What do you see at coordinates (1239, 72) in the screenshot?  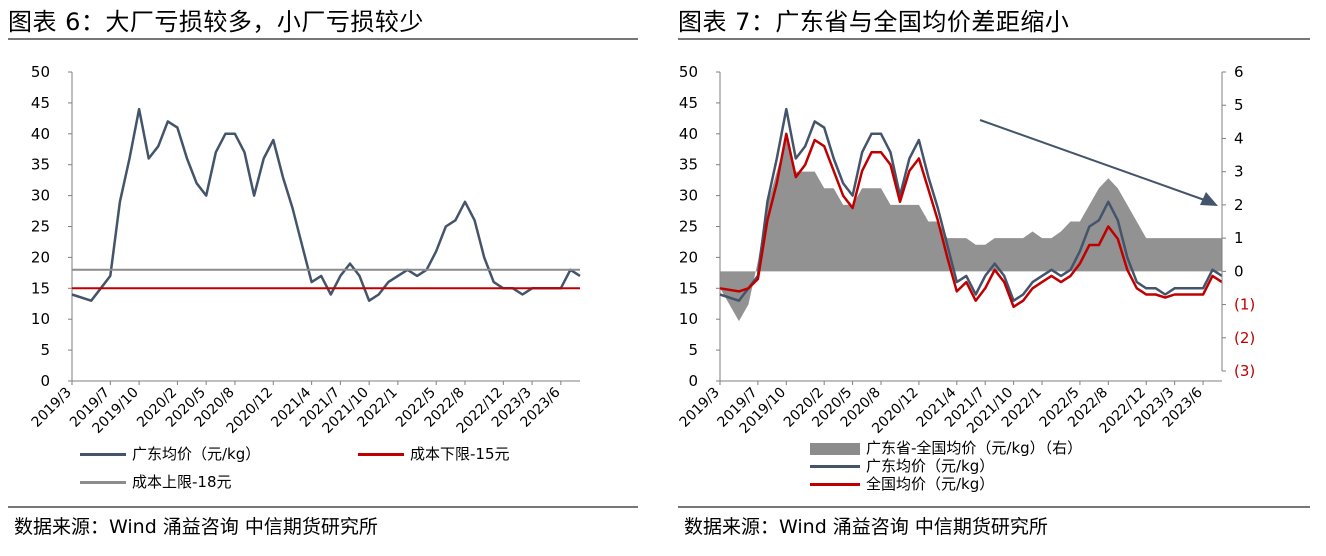 I see `y2-tick-label: 6` at bounding box center [1239, 72].